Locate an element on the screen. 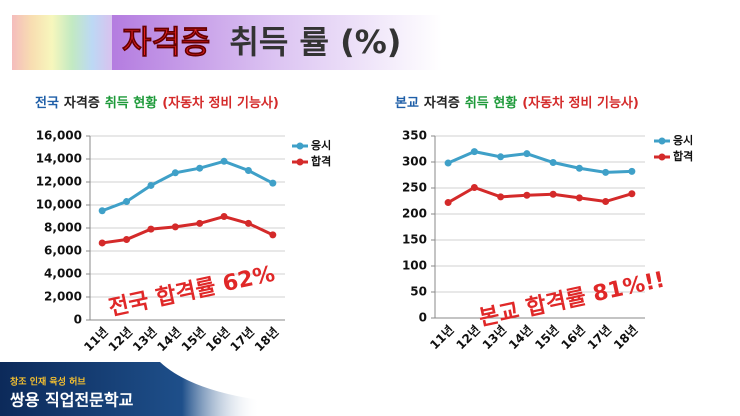 This screenshot has height=416, width=740. y-tick-label: 250 is located at coordinates (414, 188).